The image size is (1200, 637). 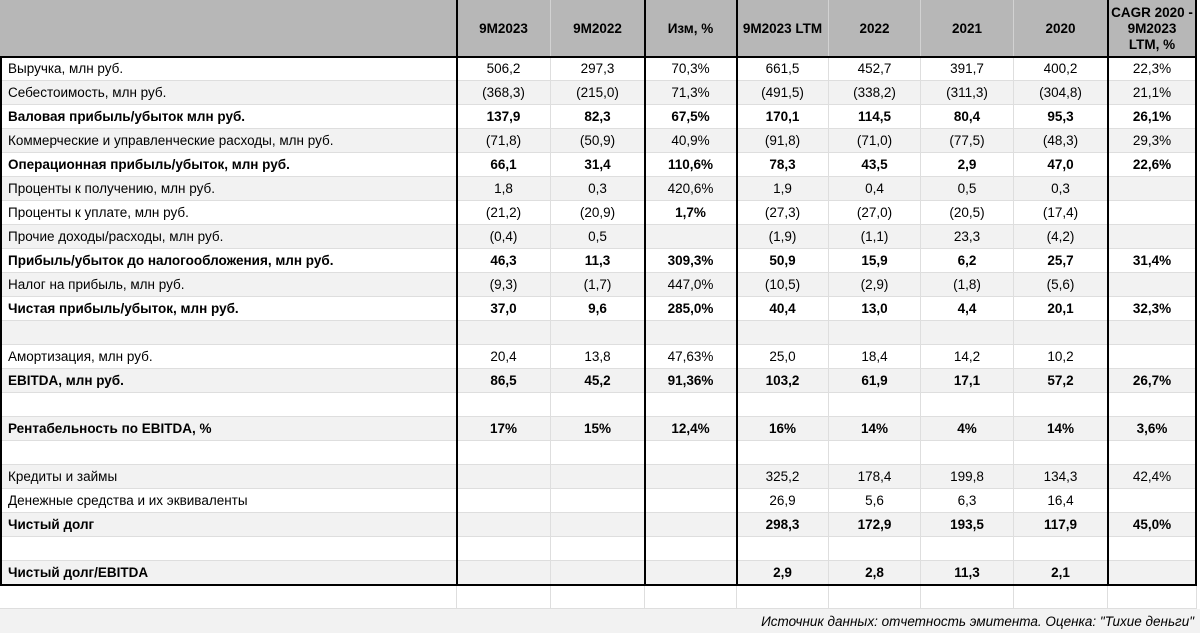 I want to click on table-cell: 21,1%, so click(x=1152, y=93).